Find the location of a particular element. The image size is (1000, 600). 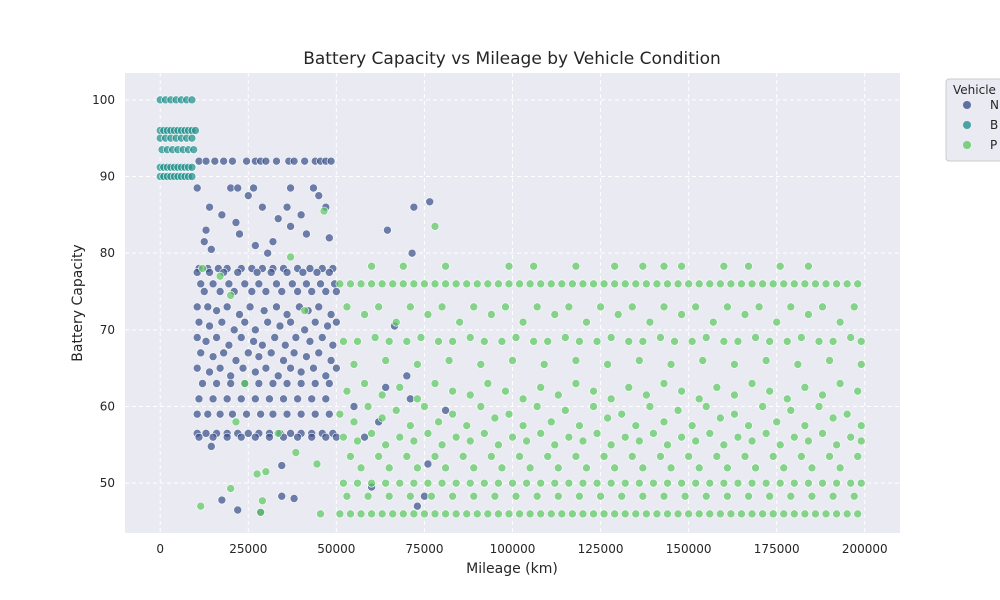

series-B is located at coordinates (177, 138).